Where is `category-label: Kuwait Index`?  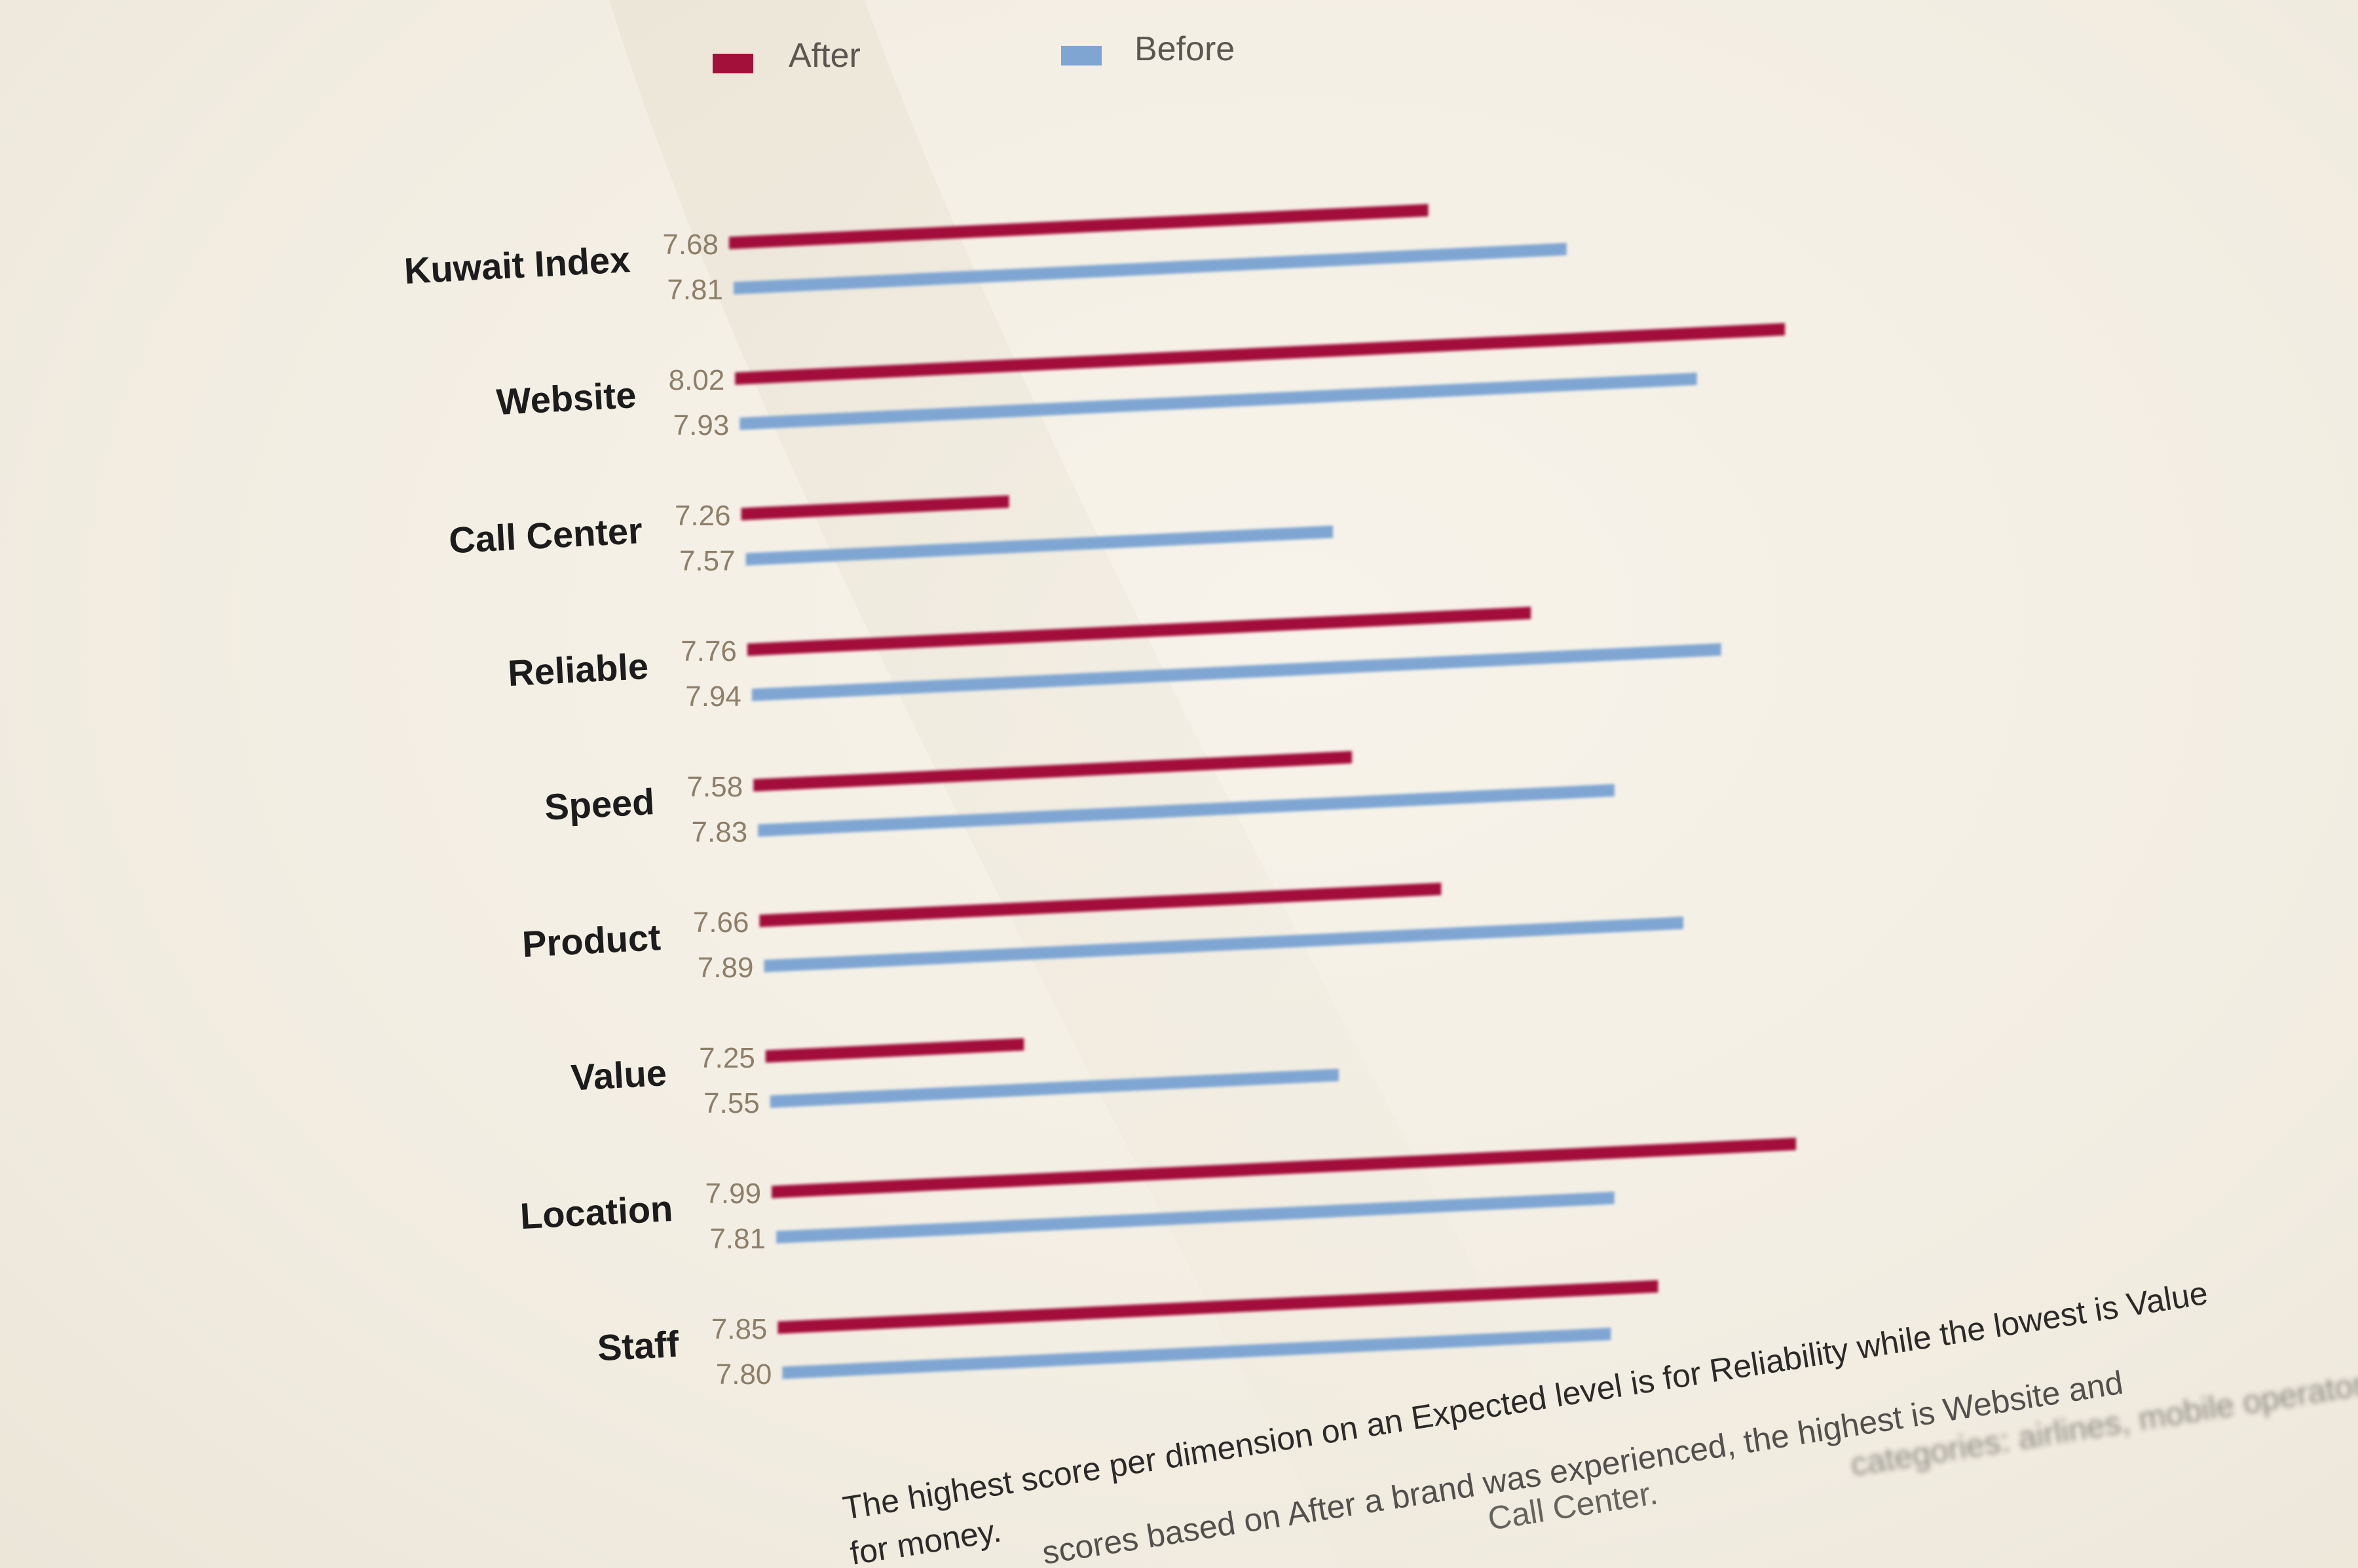 category-label: Kuwait Index is located at coordinates (517, 264).